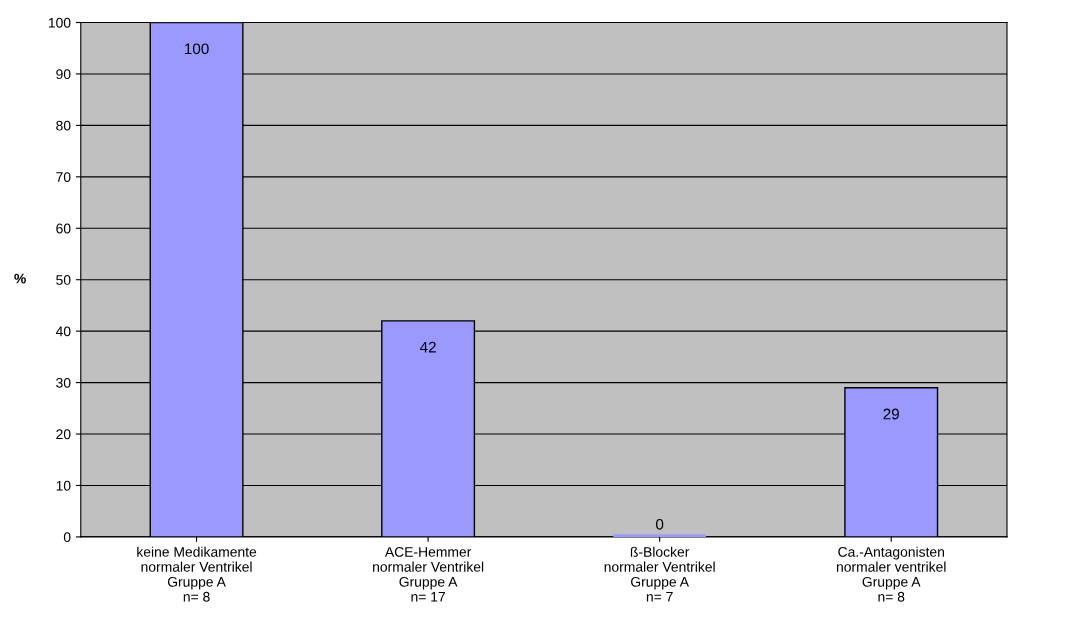  What do you see at coordinates (891, 574) in the screenshot?
I see `x-tick-label: Ca.-Antagonisten normaler ventrikel Gruppe A n= 8` at bounding box center [891, 574].